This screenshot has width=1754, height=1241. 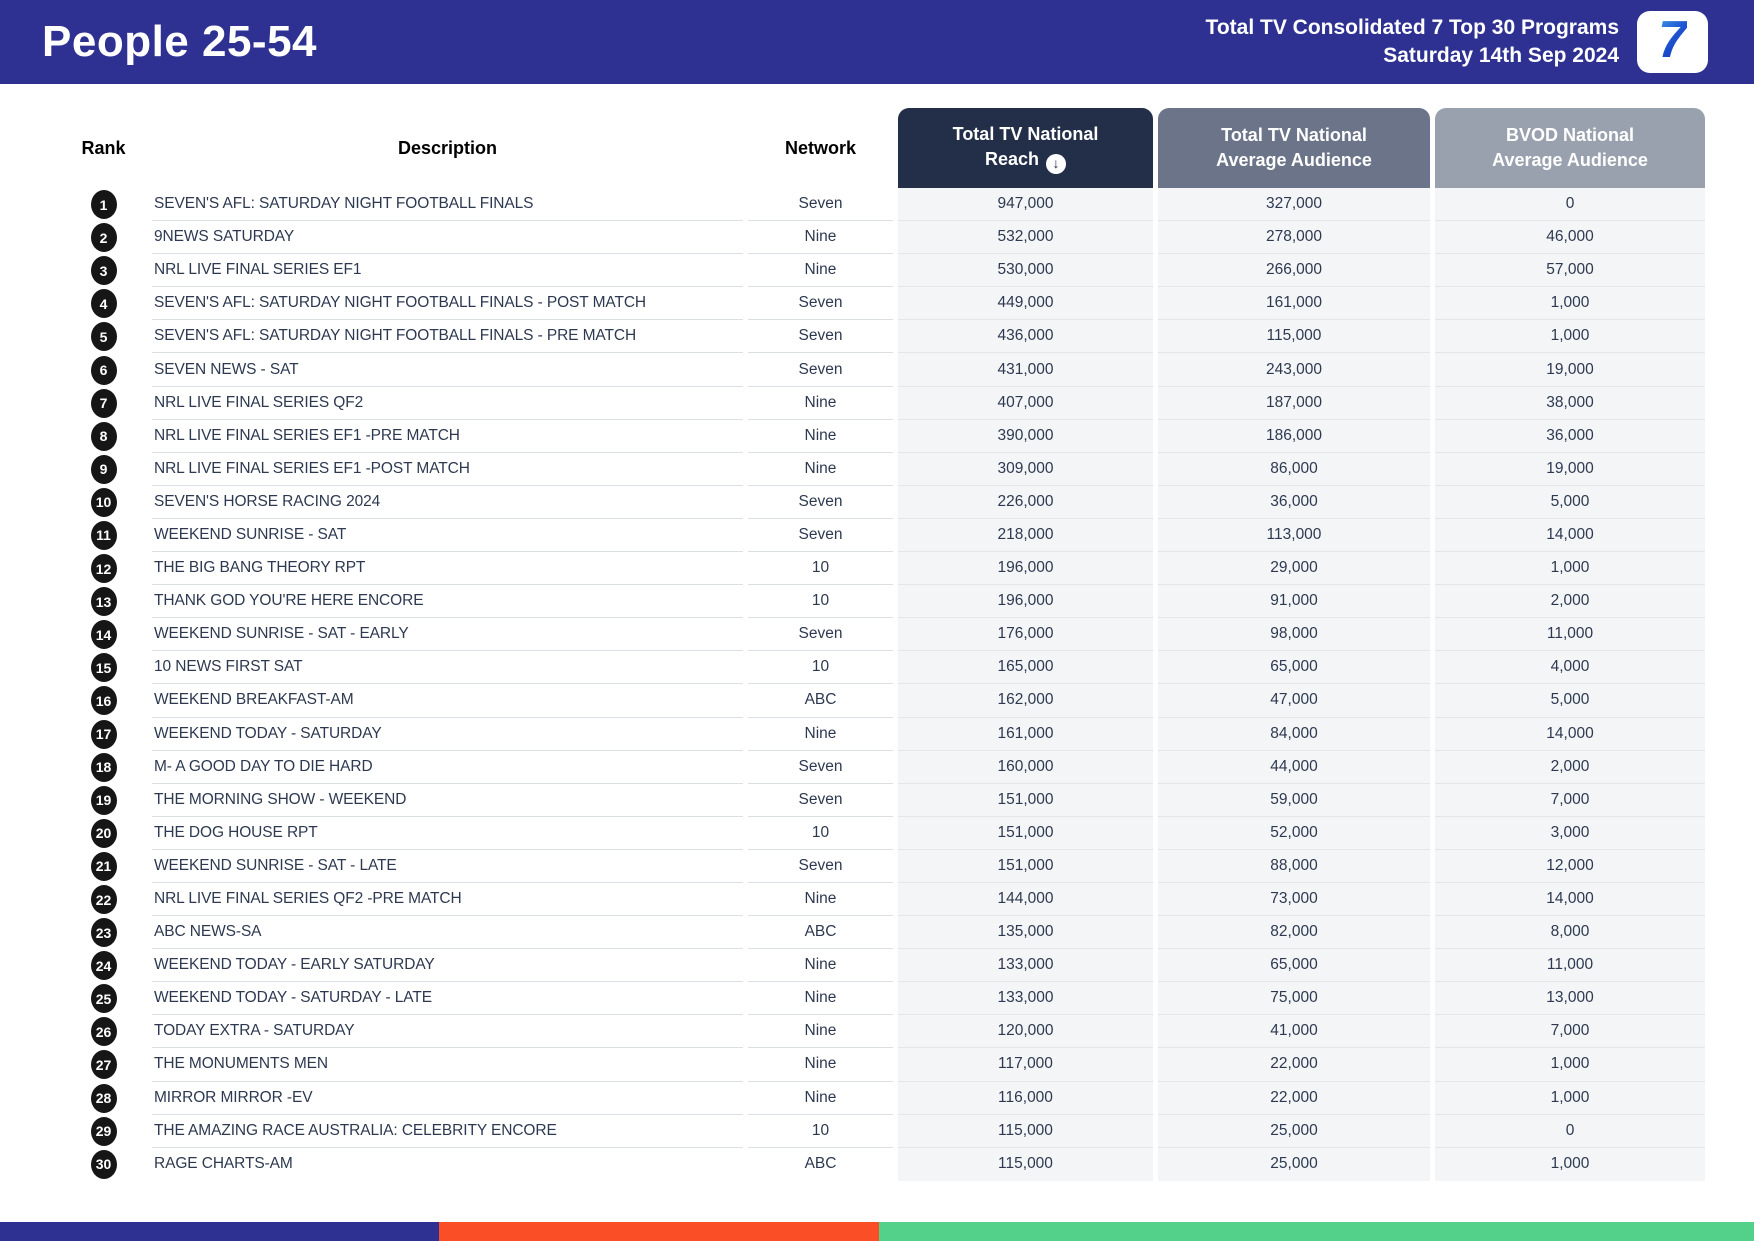 What do you see at coordinates (1026, 160) in the screenshot?
I see `reach-header-line2: Reach ↓` at bounding box center [1026, 160].